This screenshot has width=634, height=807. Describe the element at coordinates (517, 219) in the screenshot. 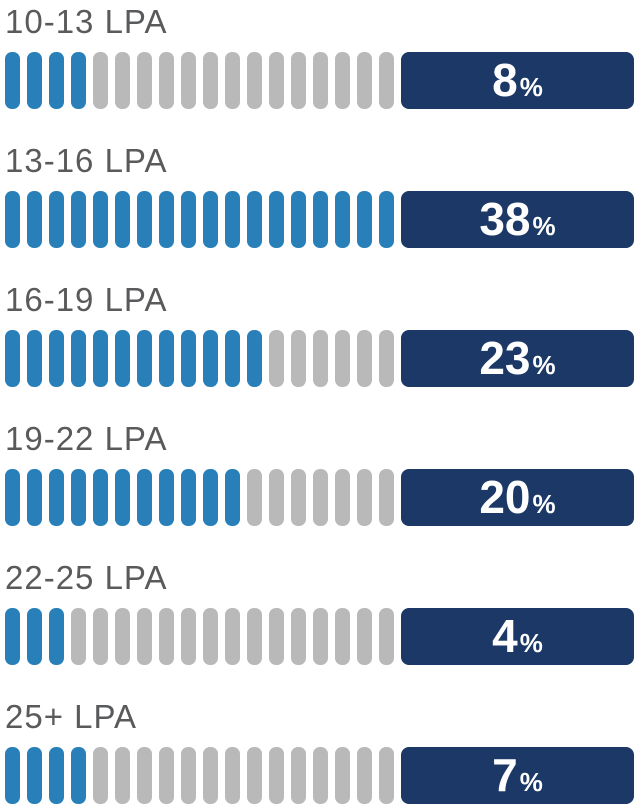

I see `value-badge: 38%` at that location.